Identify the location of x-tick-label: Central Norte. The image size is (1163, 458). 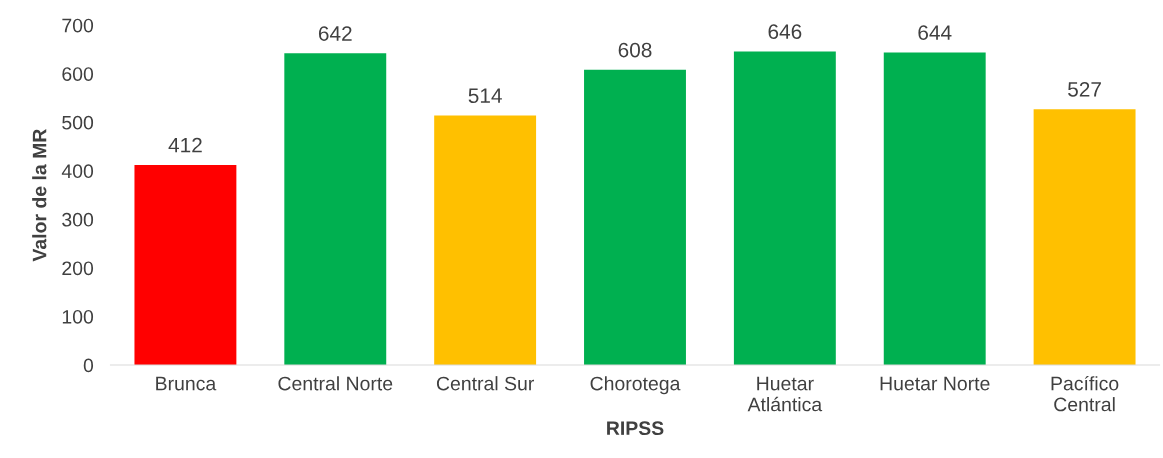
(335, 383).